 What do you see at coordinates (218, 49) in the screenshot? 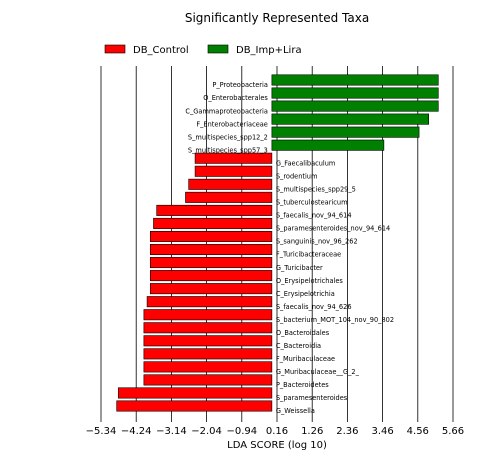
I see `legend-swatch-db-imp-lira` at bounding box center [218, 49].